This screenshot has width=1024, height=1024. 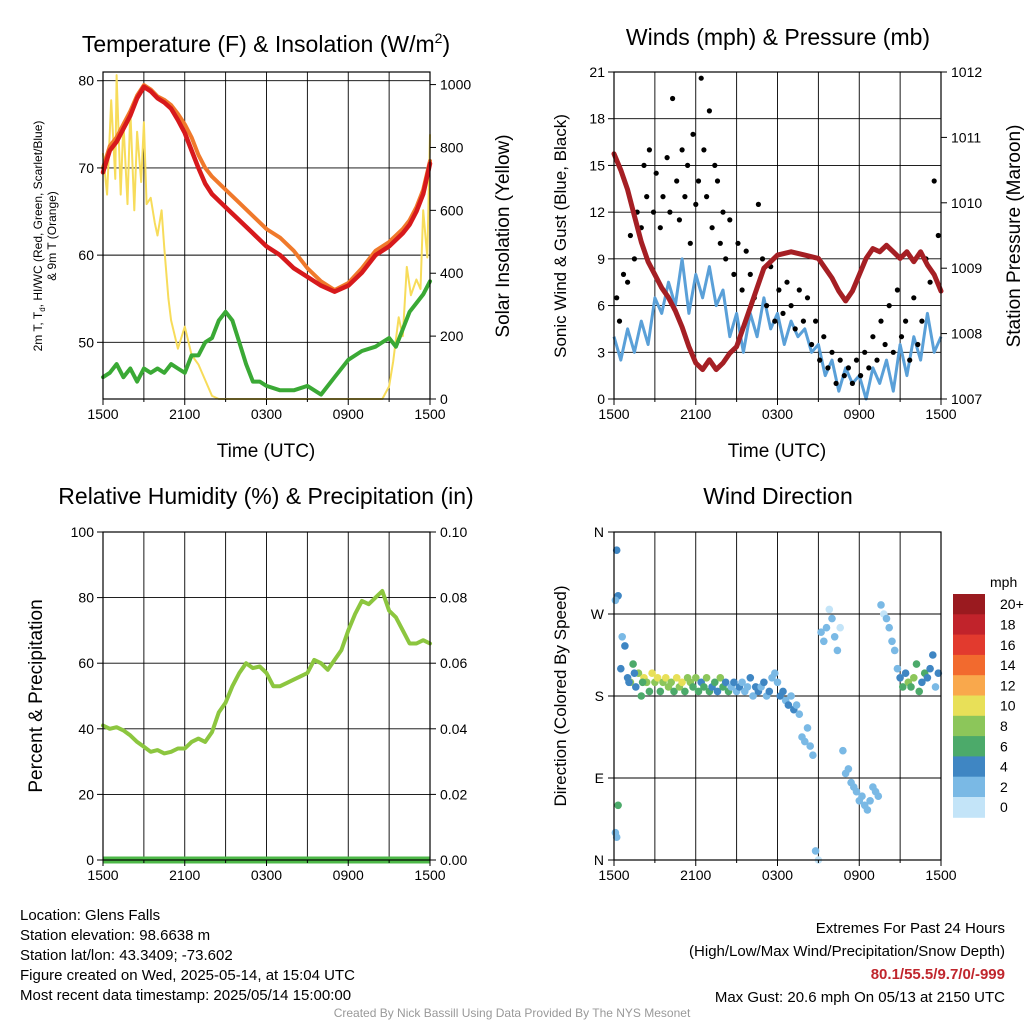 I want to click on station-elevation: Station elevation: 98.6638 m, so click(x=115, y=935).